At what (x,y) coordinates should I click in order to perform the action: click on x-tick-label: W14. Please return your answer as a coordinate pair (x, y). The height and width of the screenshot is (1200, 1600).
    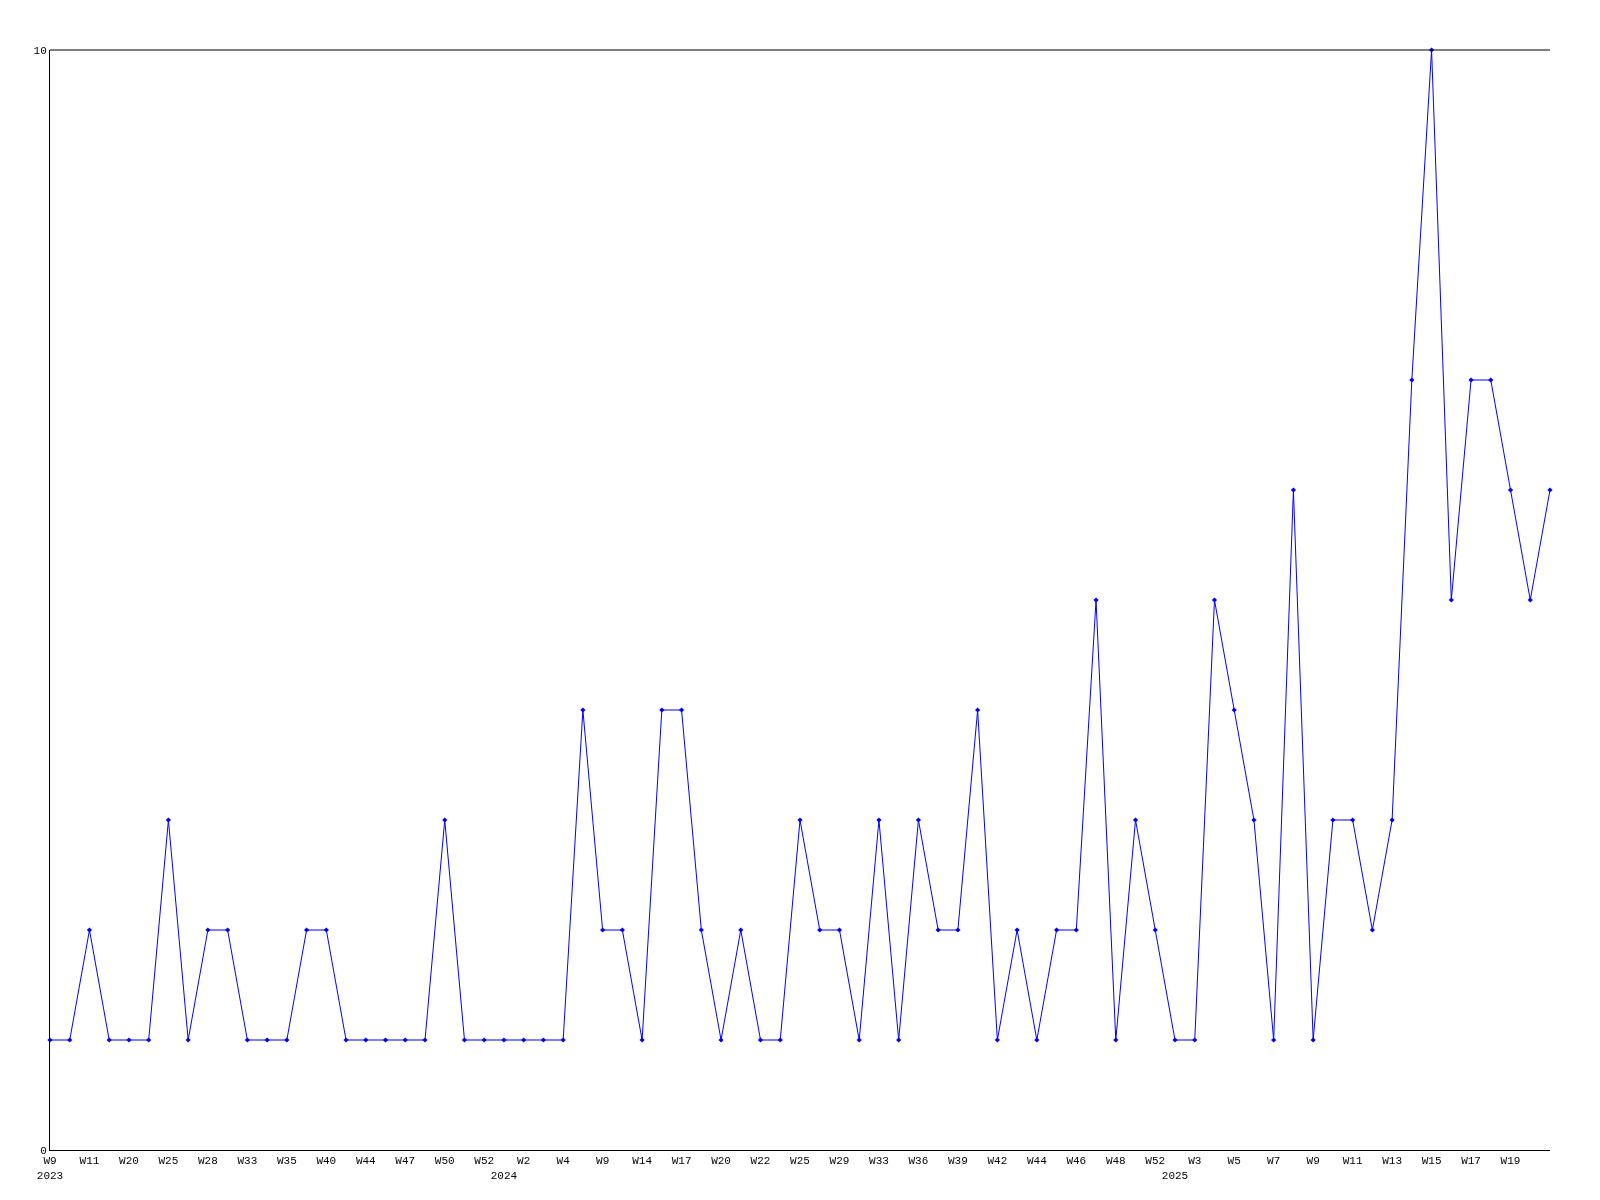
    Looking at the image, I should click on (642, 1161).